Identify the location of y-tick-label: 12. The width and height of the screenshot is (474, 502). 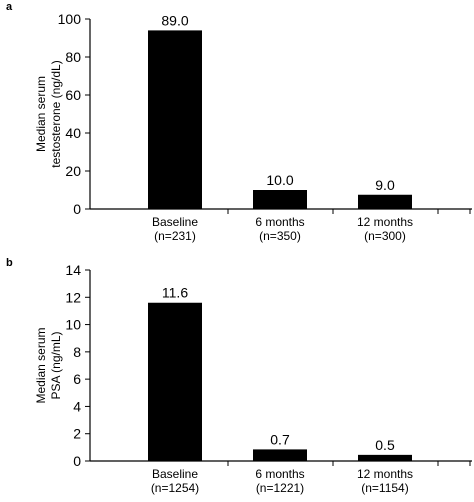
(73, 297).